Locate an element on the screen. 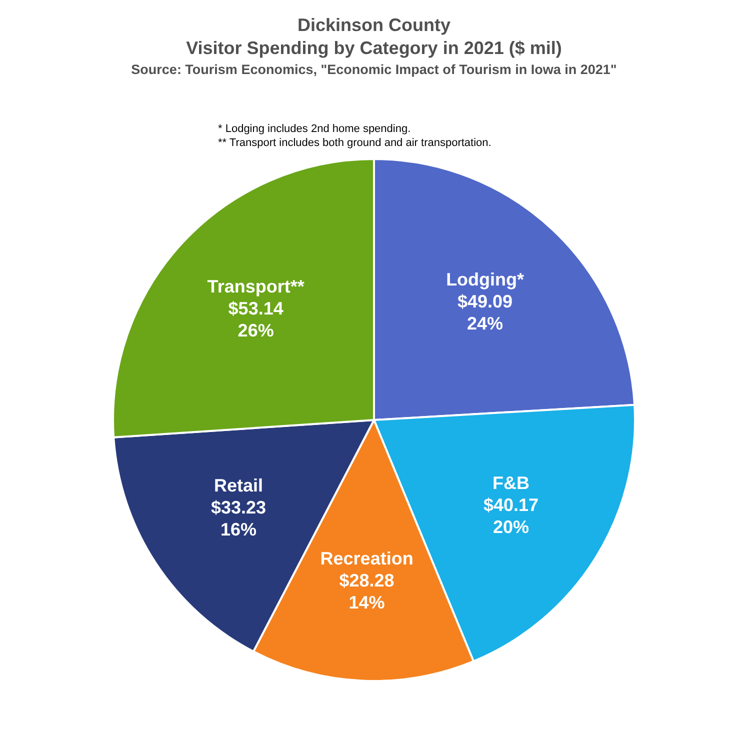  slice-label: Transport** is located at coordinates (255, 286).